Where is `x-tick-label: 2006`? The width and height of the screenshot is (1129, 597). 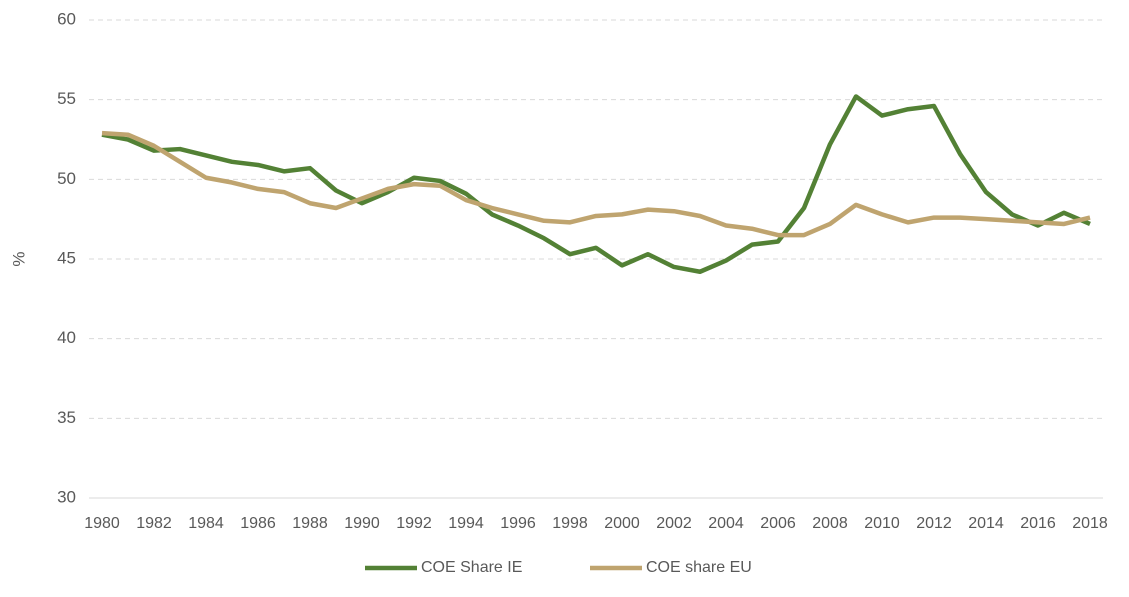
x-tick-label: 2006 is located at coordinates (778, 523).